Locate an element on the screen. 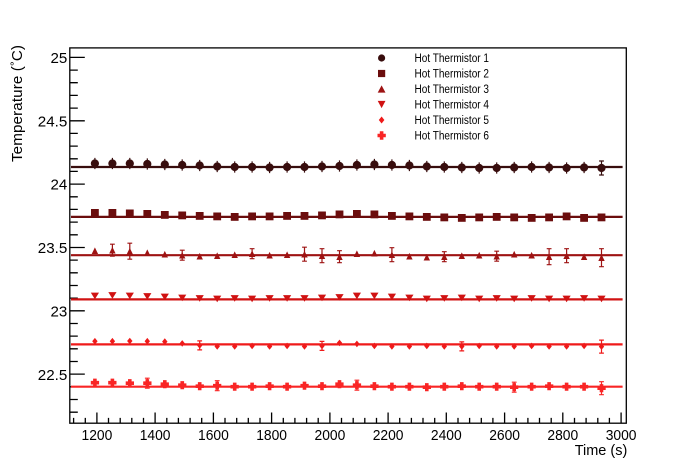 The width and height of the screenshot is (696, 472). svg-text: 1600 is located at coordinates (213, 435).